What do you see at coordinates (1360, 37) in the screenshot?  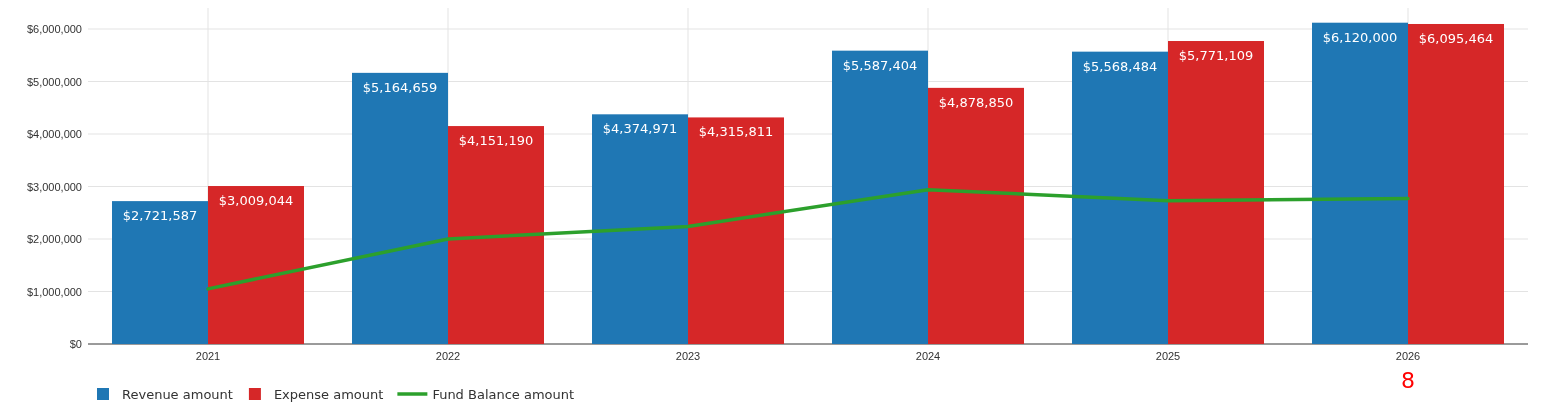 I see `data-label: $6,120,000` at bounding box center [1360, 37].